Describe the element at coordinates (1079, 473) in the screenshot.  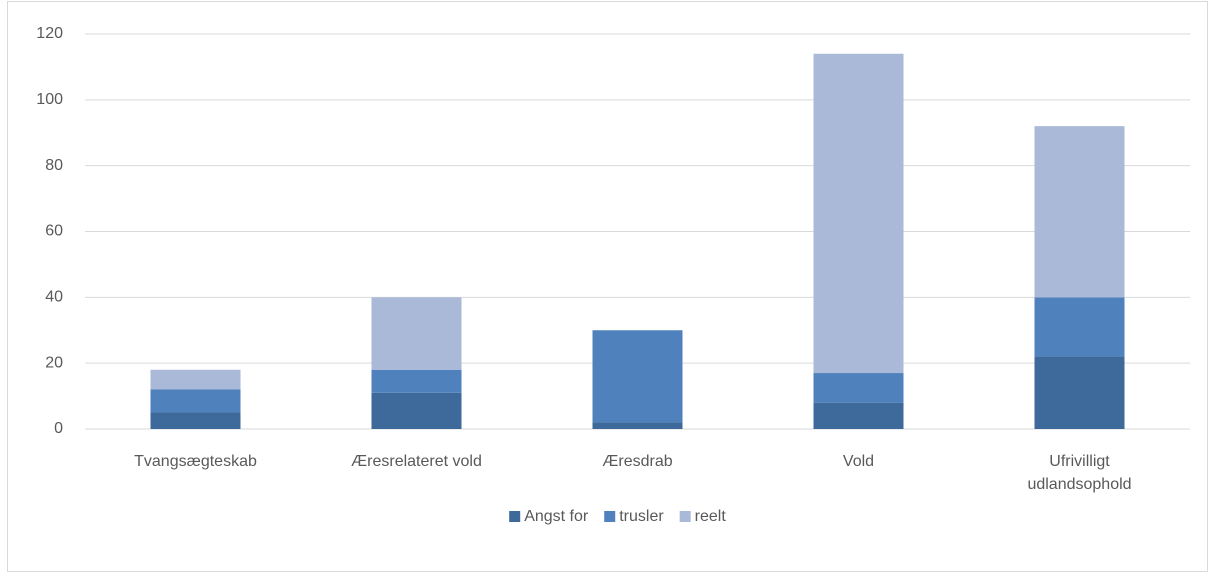
I see `x-tick-label: Ufrivilligt udlandsophold` at that location.